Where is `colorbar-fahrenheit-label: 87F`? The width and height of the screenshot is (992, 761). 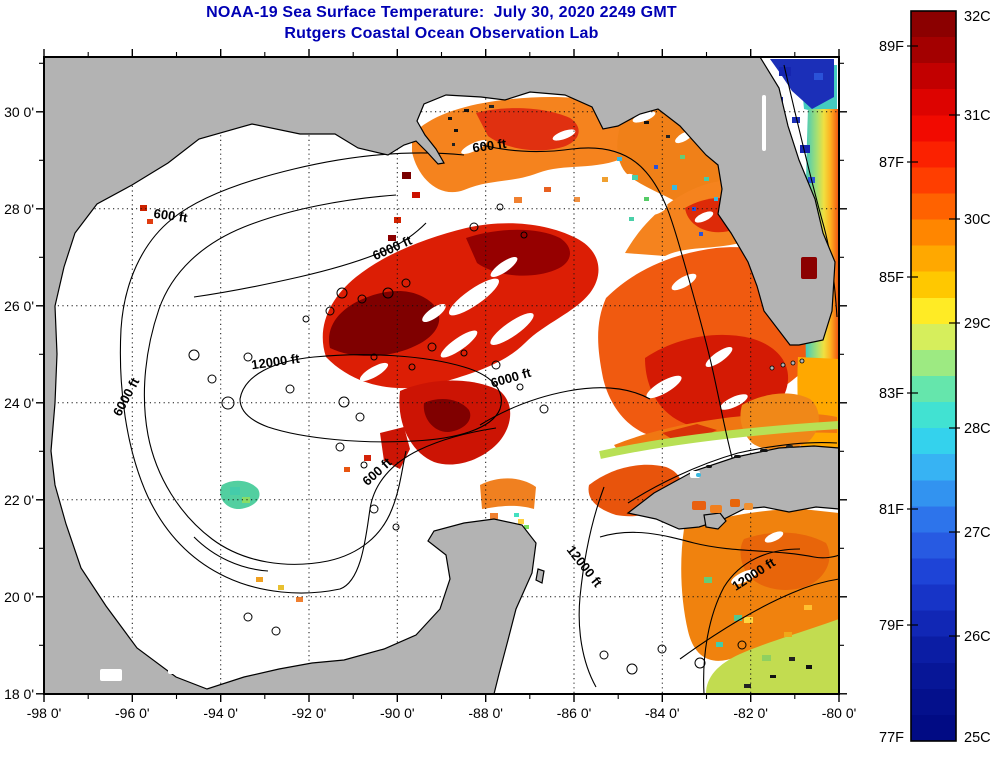
colorbar-fahrenheit-label: 87F is located at coordinates (891, 163).